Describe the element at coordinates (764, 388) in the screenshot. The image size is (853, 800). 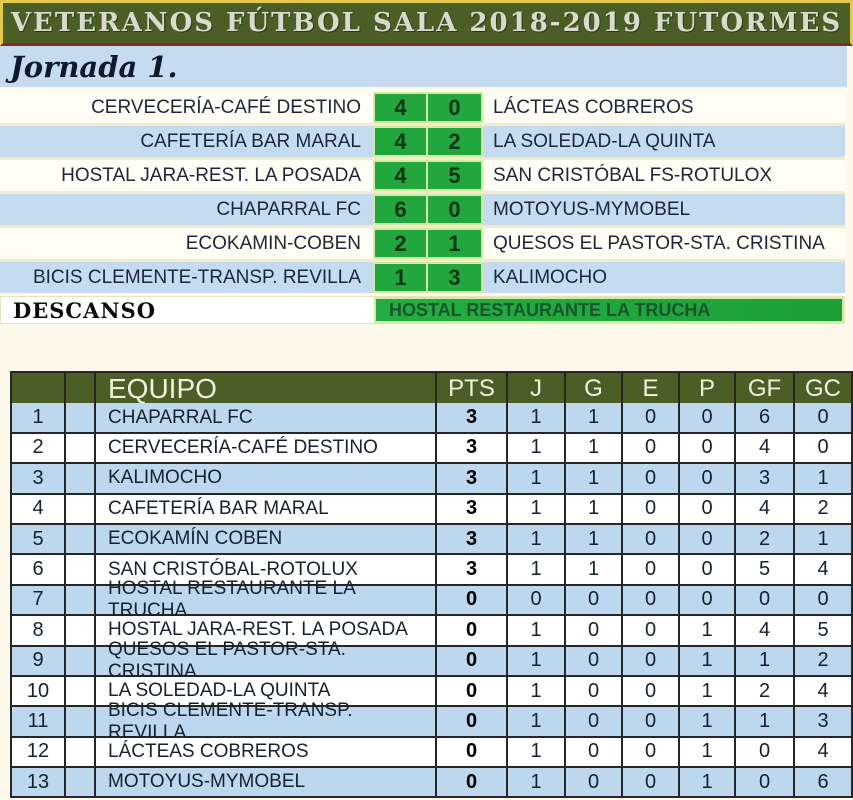
I see `header-gf: GF` at that location.